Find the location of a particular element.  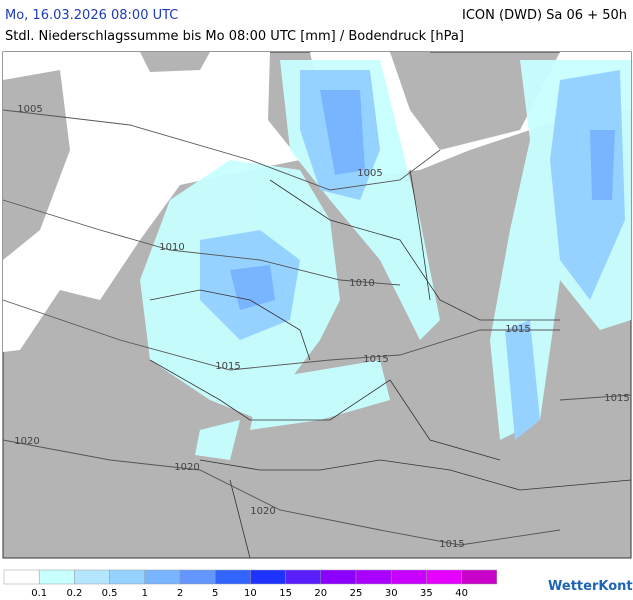

legend-label: 0.5 is located at coordinates (110, 593).